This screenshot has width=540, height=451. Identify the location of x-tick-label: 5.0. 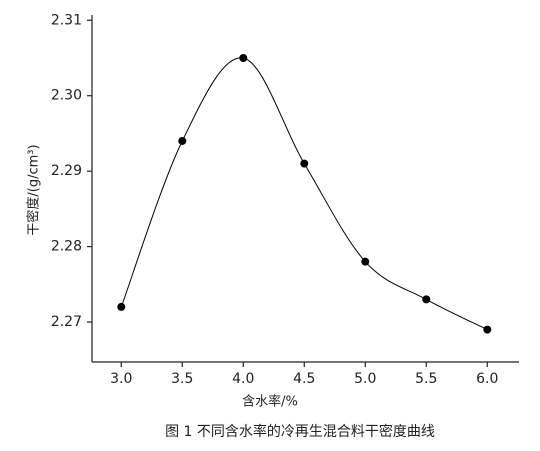
(365, 379).